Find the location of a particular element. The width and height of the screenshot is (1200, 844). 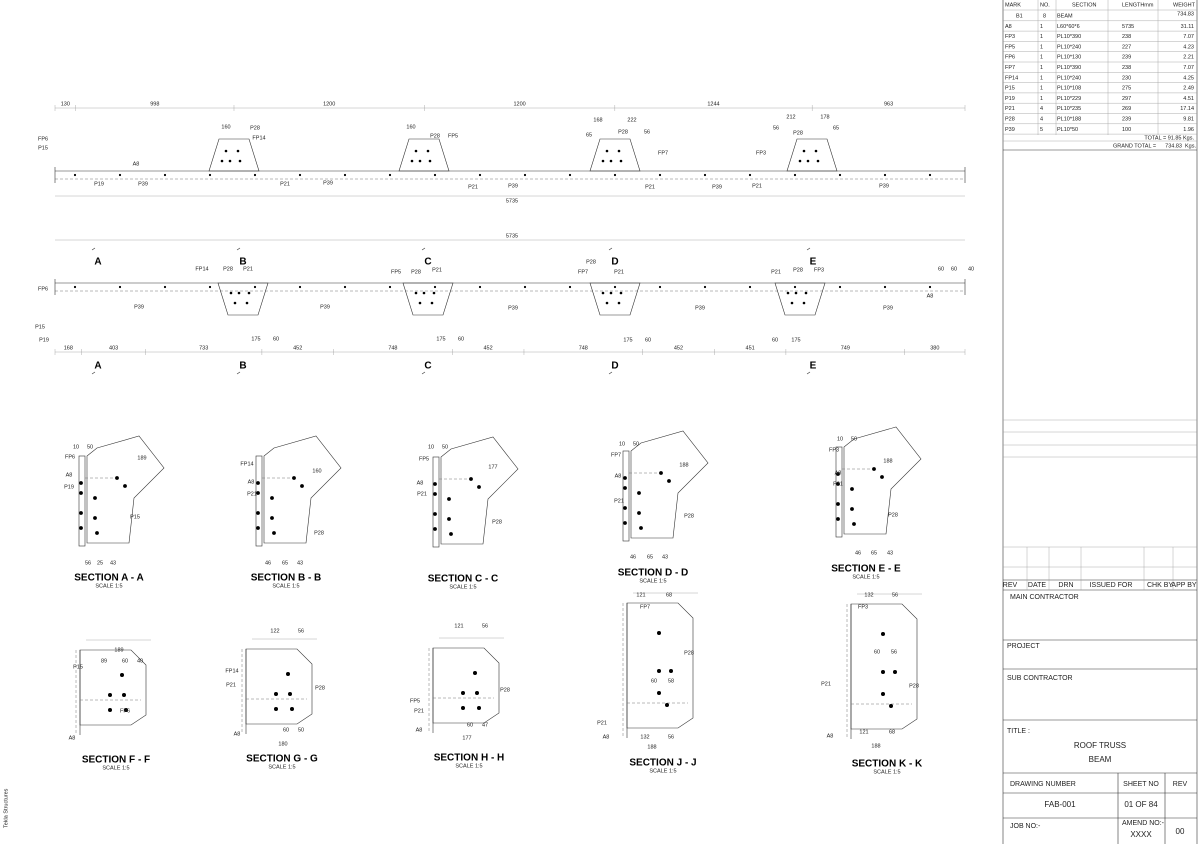

part-label: FP5 is located at coordinates (396, 272).